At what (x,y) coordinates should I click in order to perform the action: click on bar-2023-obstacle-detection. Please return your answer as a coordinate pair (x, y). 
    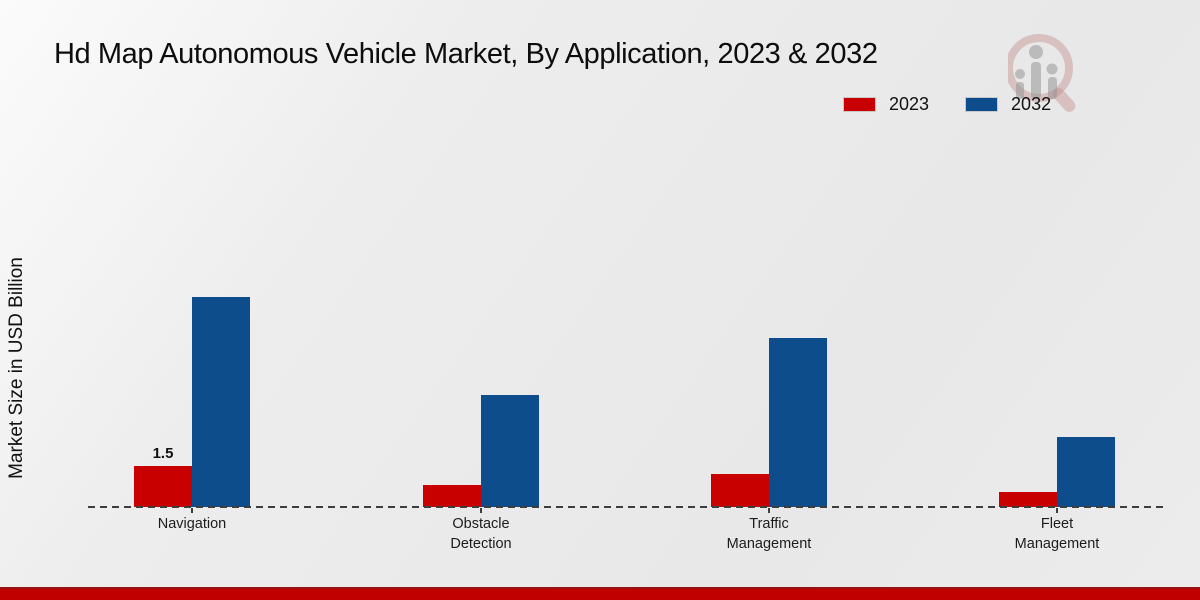
    Looking at the image, I should click on (452, 496).